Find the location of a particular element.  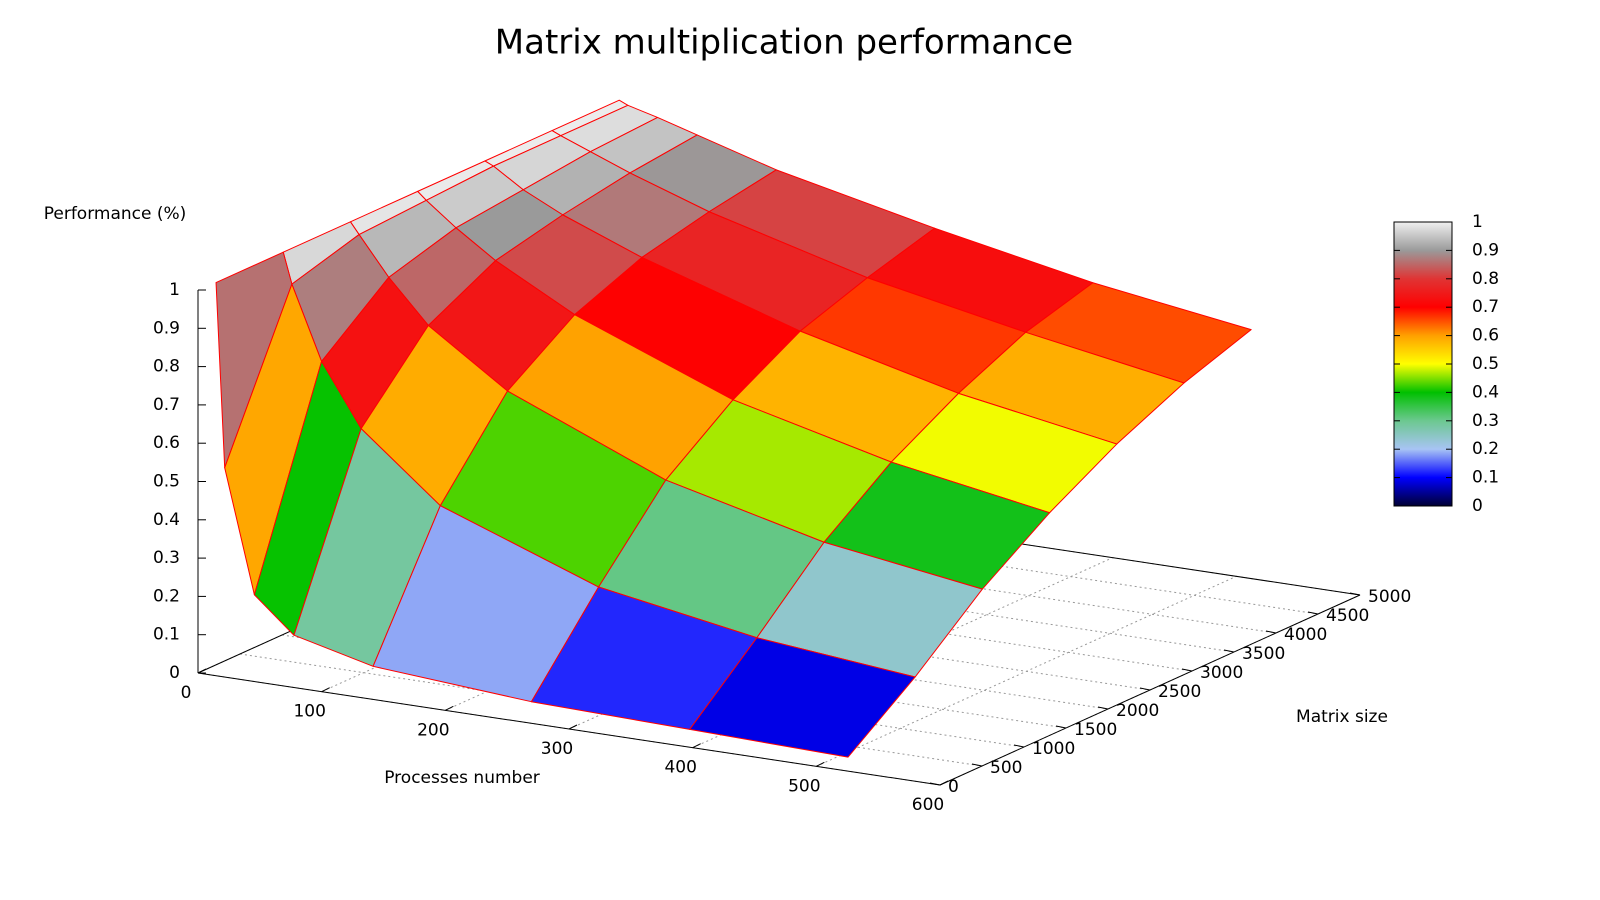

colorbar-tick-label: 0.9 is located at coordinates (1485, 250).